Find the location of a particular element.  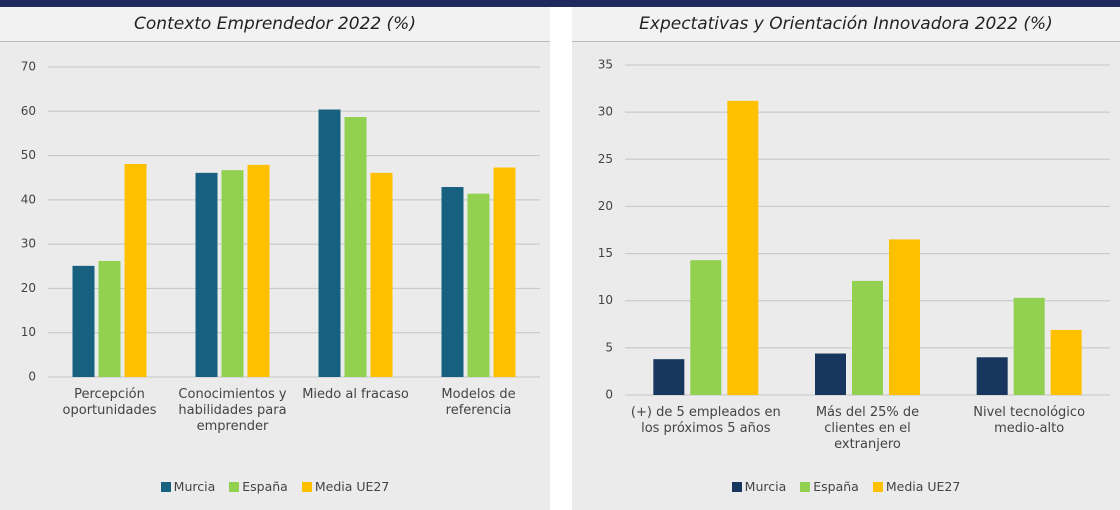

y-tick-label: 15 is located at coordinates (605, 253).